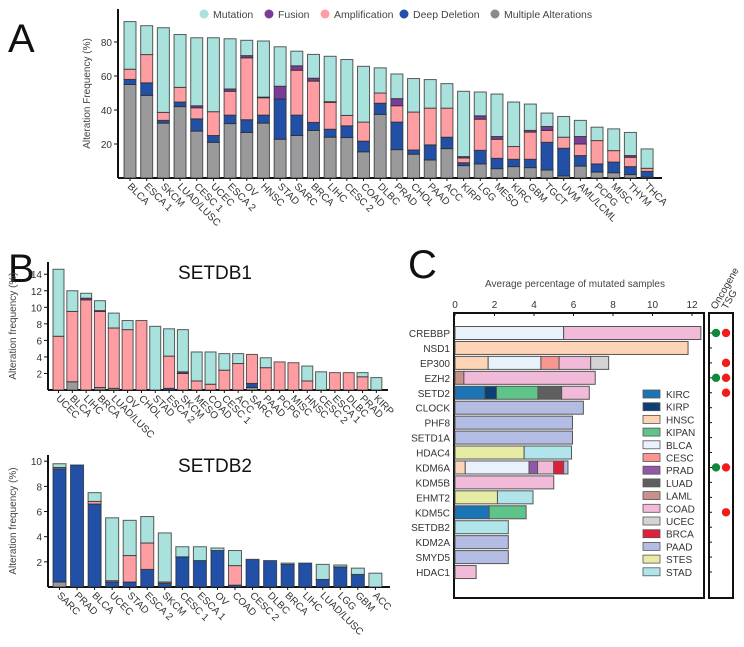 This screenshot has height=647, width=744. Describe the element at coordinates (651, 534) in the screenshot. I see `legend-swatch-brca` at that location.